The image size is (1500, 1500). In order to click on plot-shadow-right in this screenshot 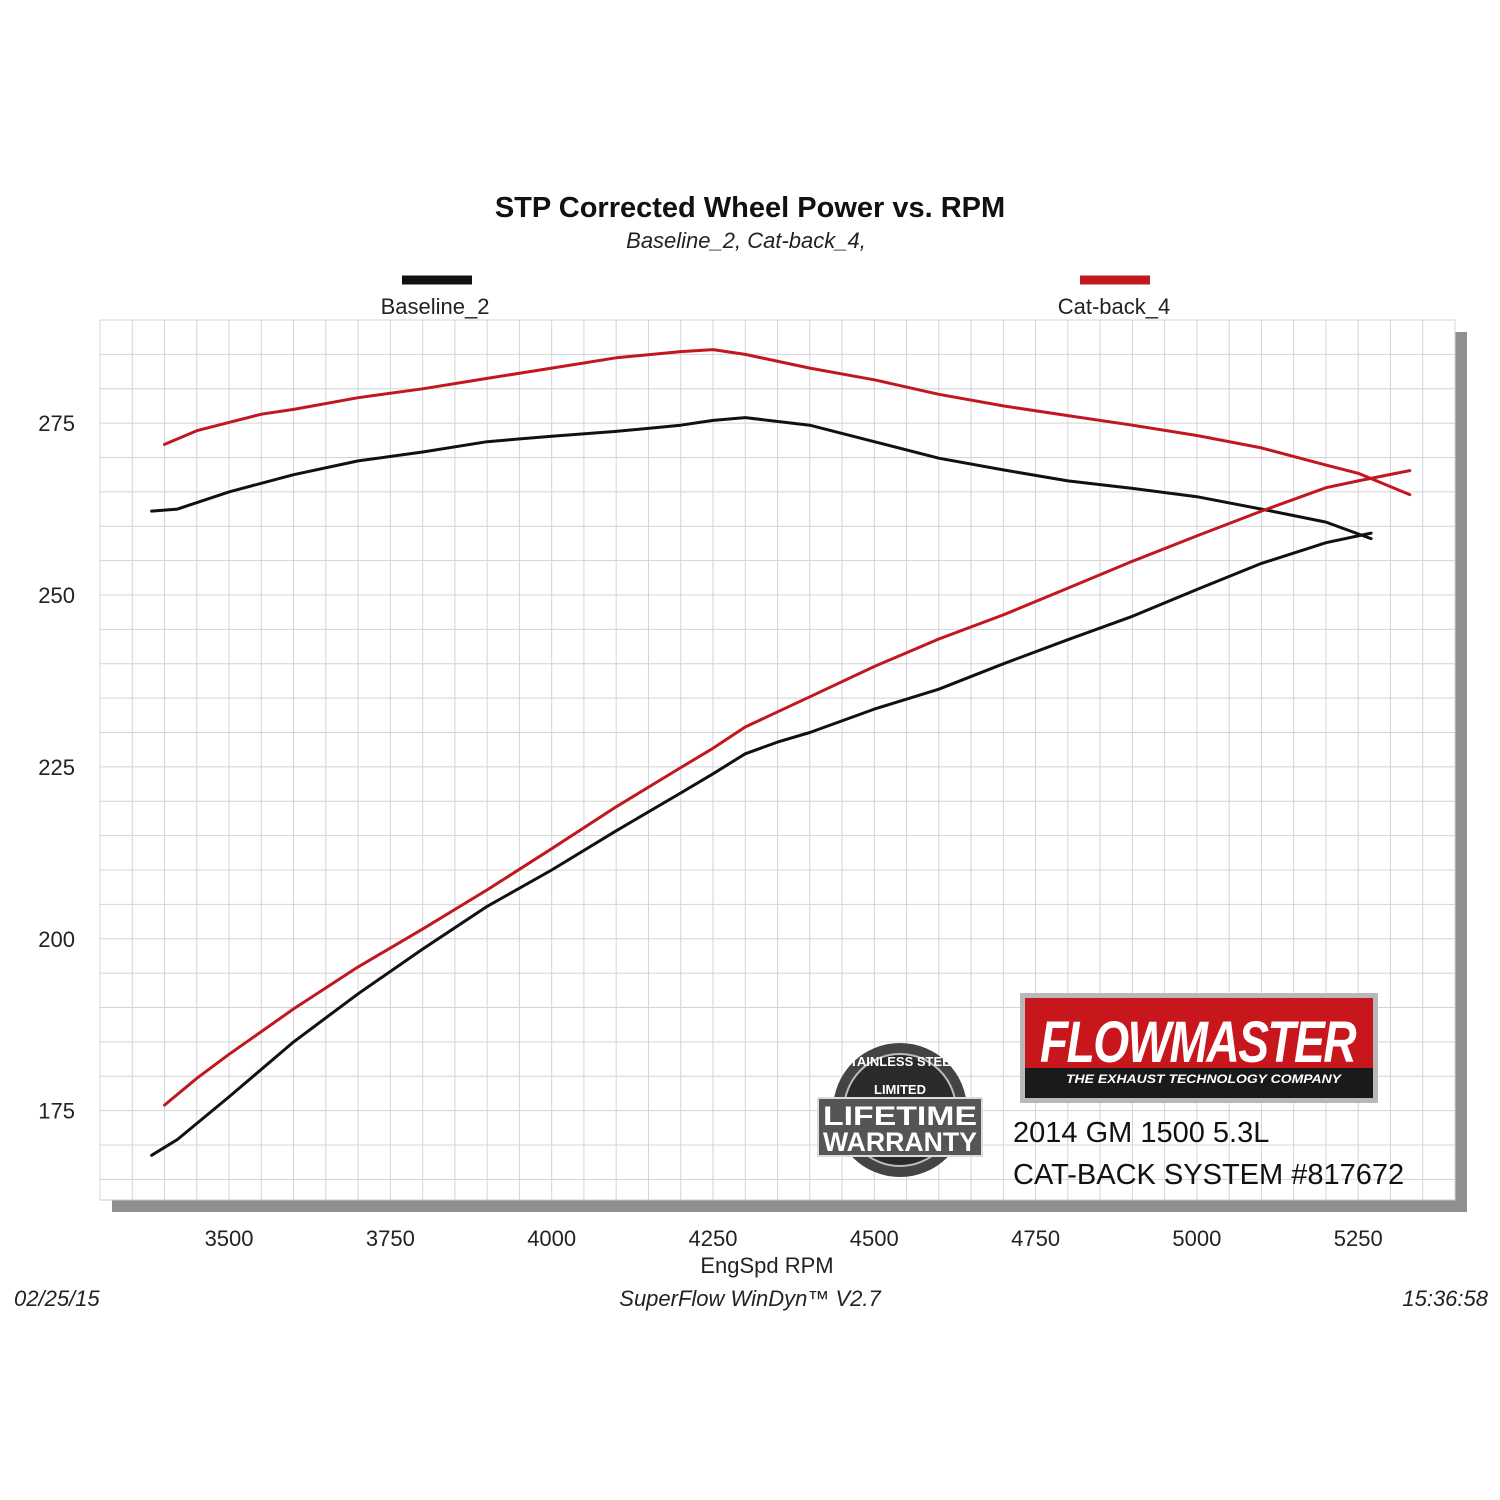, I will do `click(1461, 772)`.